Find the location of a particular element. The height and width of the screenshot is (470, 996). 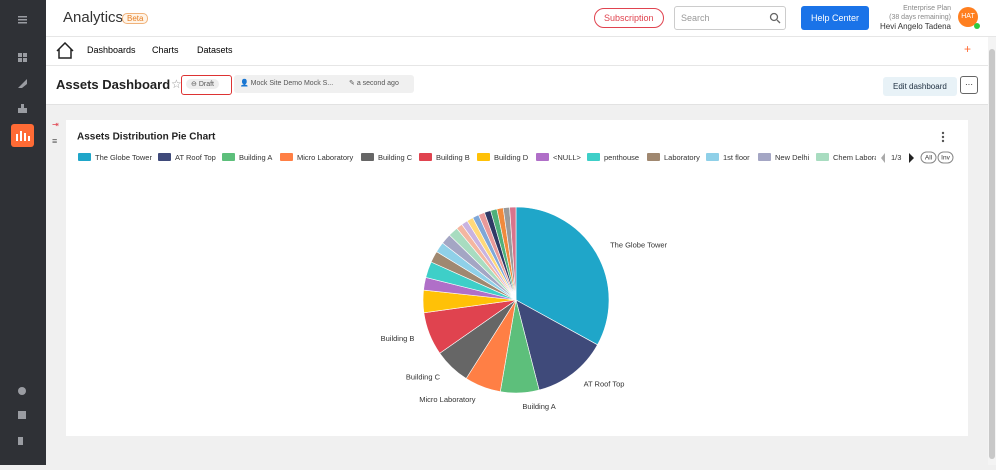

edit-button: Edit dashboard is located at coordinates (920, 86).